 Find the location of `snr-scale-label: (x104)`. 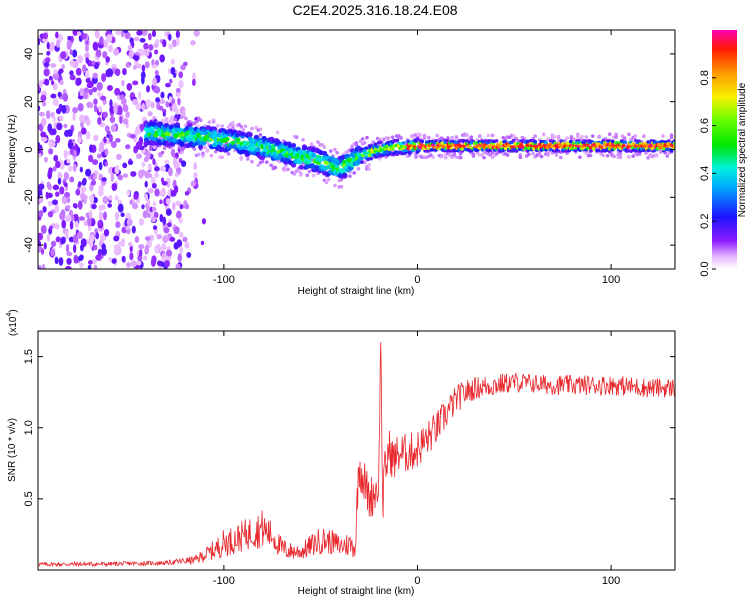

snr-scale-label: (x104) is located at coordinates (12, 322).